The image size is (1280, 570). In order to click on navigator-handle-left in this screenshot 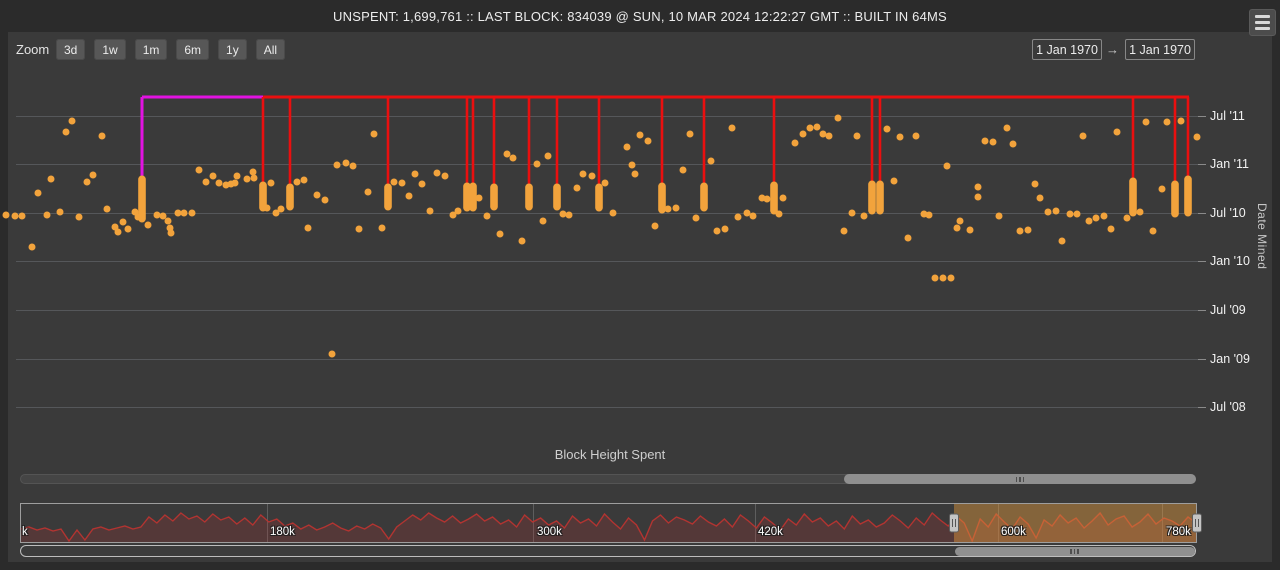, I will do `click(954, 523)`.